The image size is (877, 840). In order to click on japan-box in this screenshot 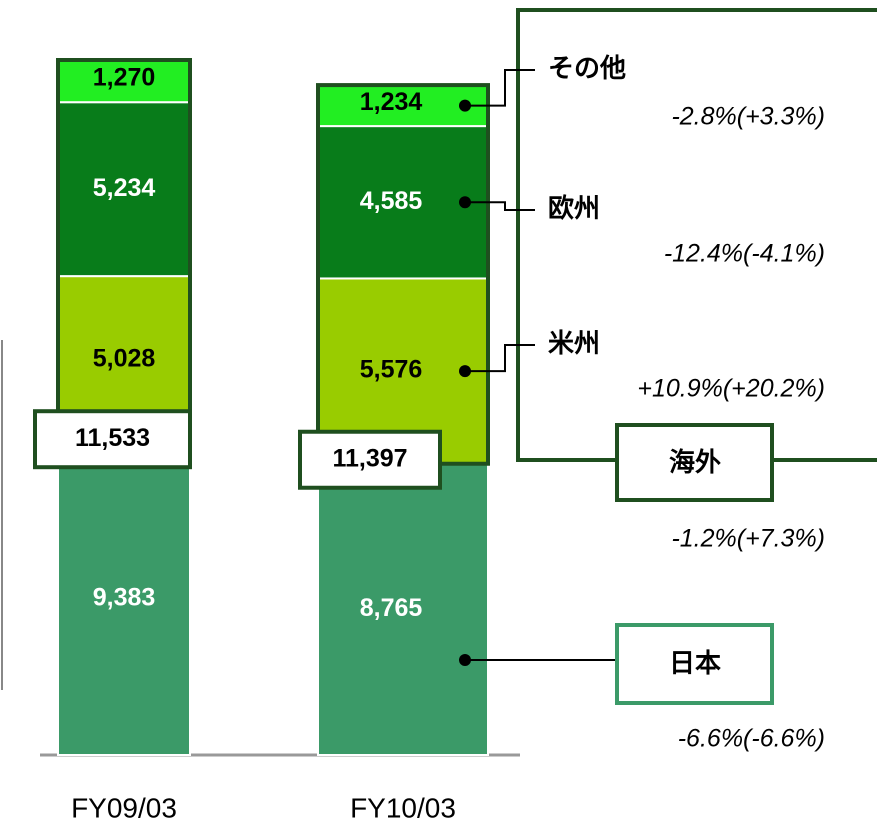, I will do `click(694, 664)`.